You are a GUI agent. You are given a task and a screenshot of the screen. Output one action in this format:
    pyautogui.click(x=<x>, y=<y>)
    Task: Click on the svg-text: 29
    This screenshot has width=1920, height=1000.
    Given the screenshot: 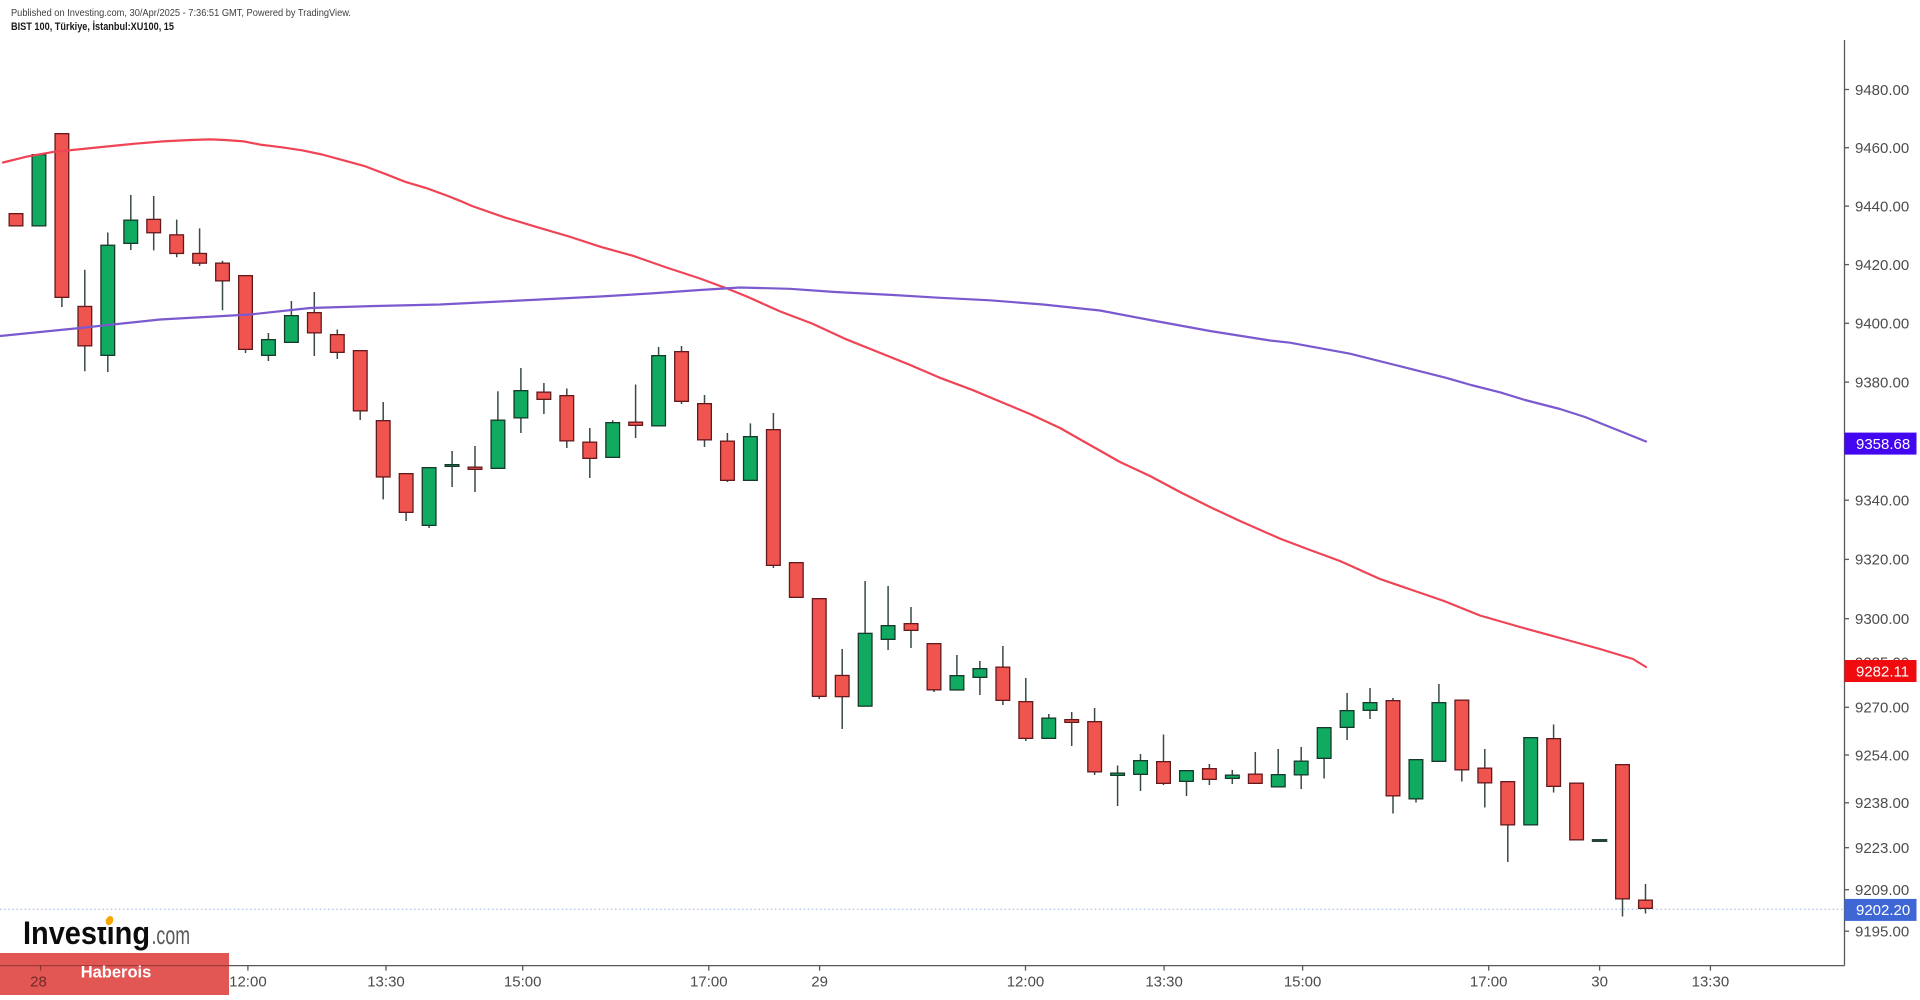 What is the action you would take?
    pyautogui.click(x=819, y=982)
    